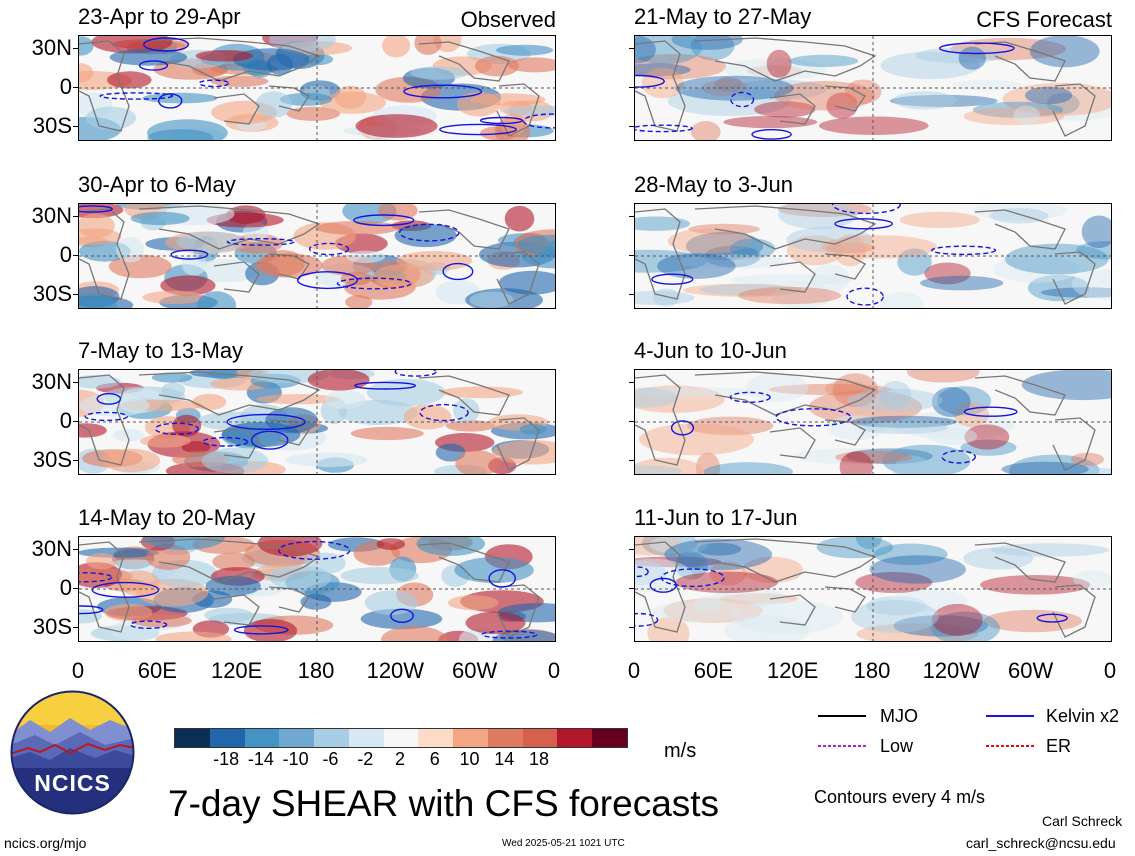 This screenshot has width=1135, height=856. What do you see at coordinates (900, 797) in the screenshot?
I see `contour-note: Contours every 4 m/s` at bounding box center [900, 797].